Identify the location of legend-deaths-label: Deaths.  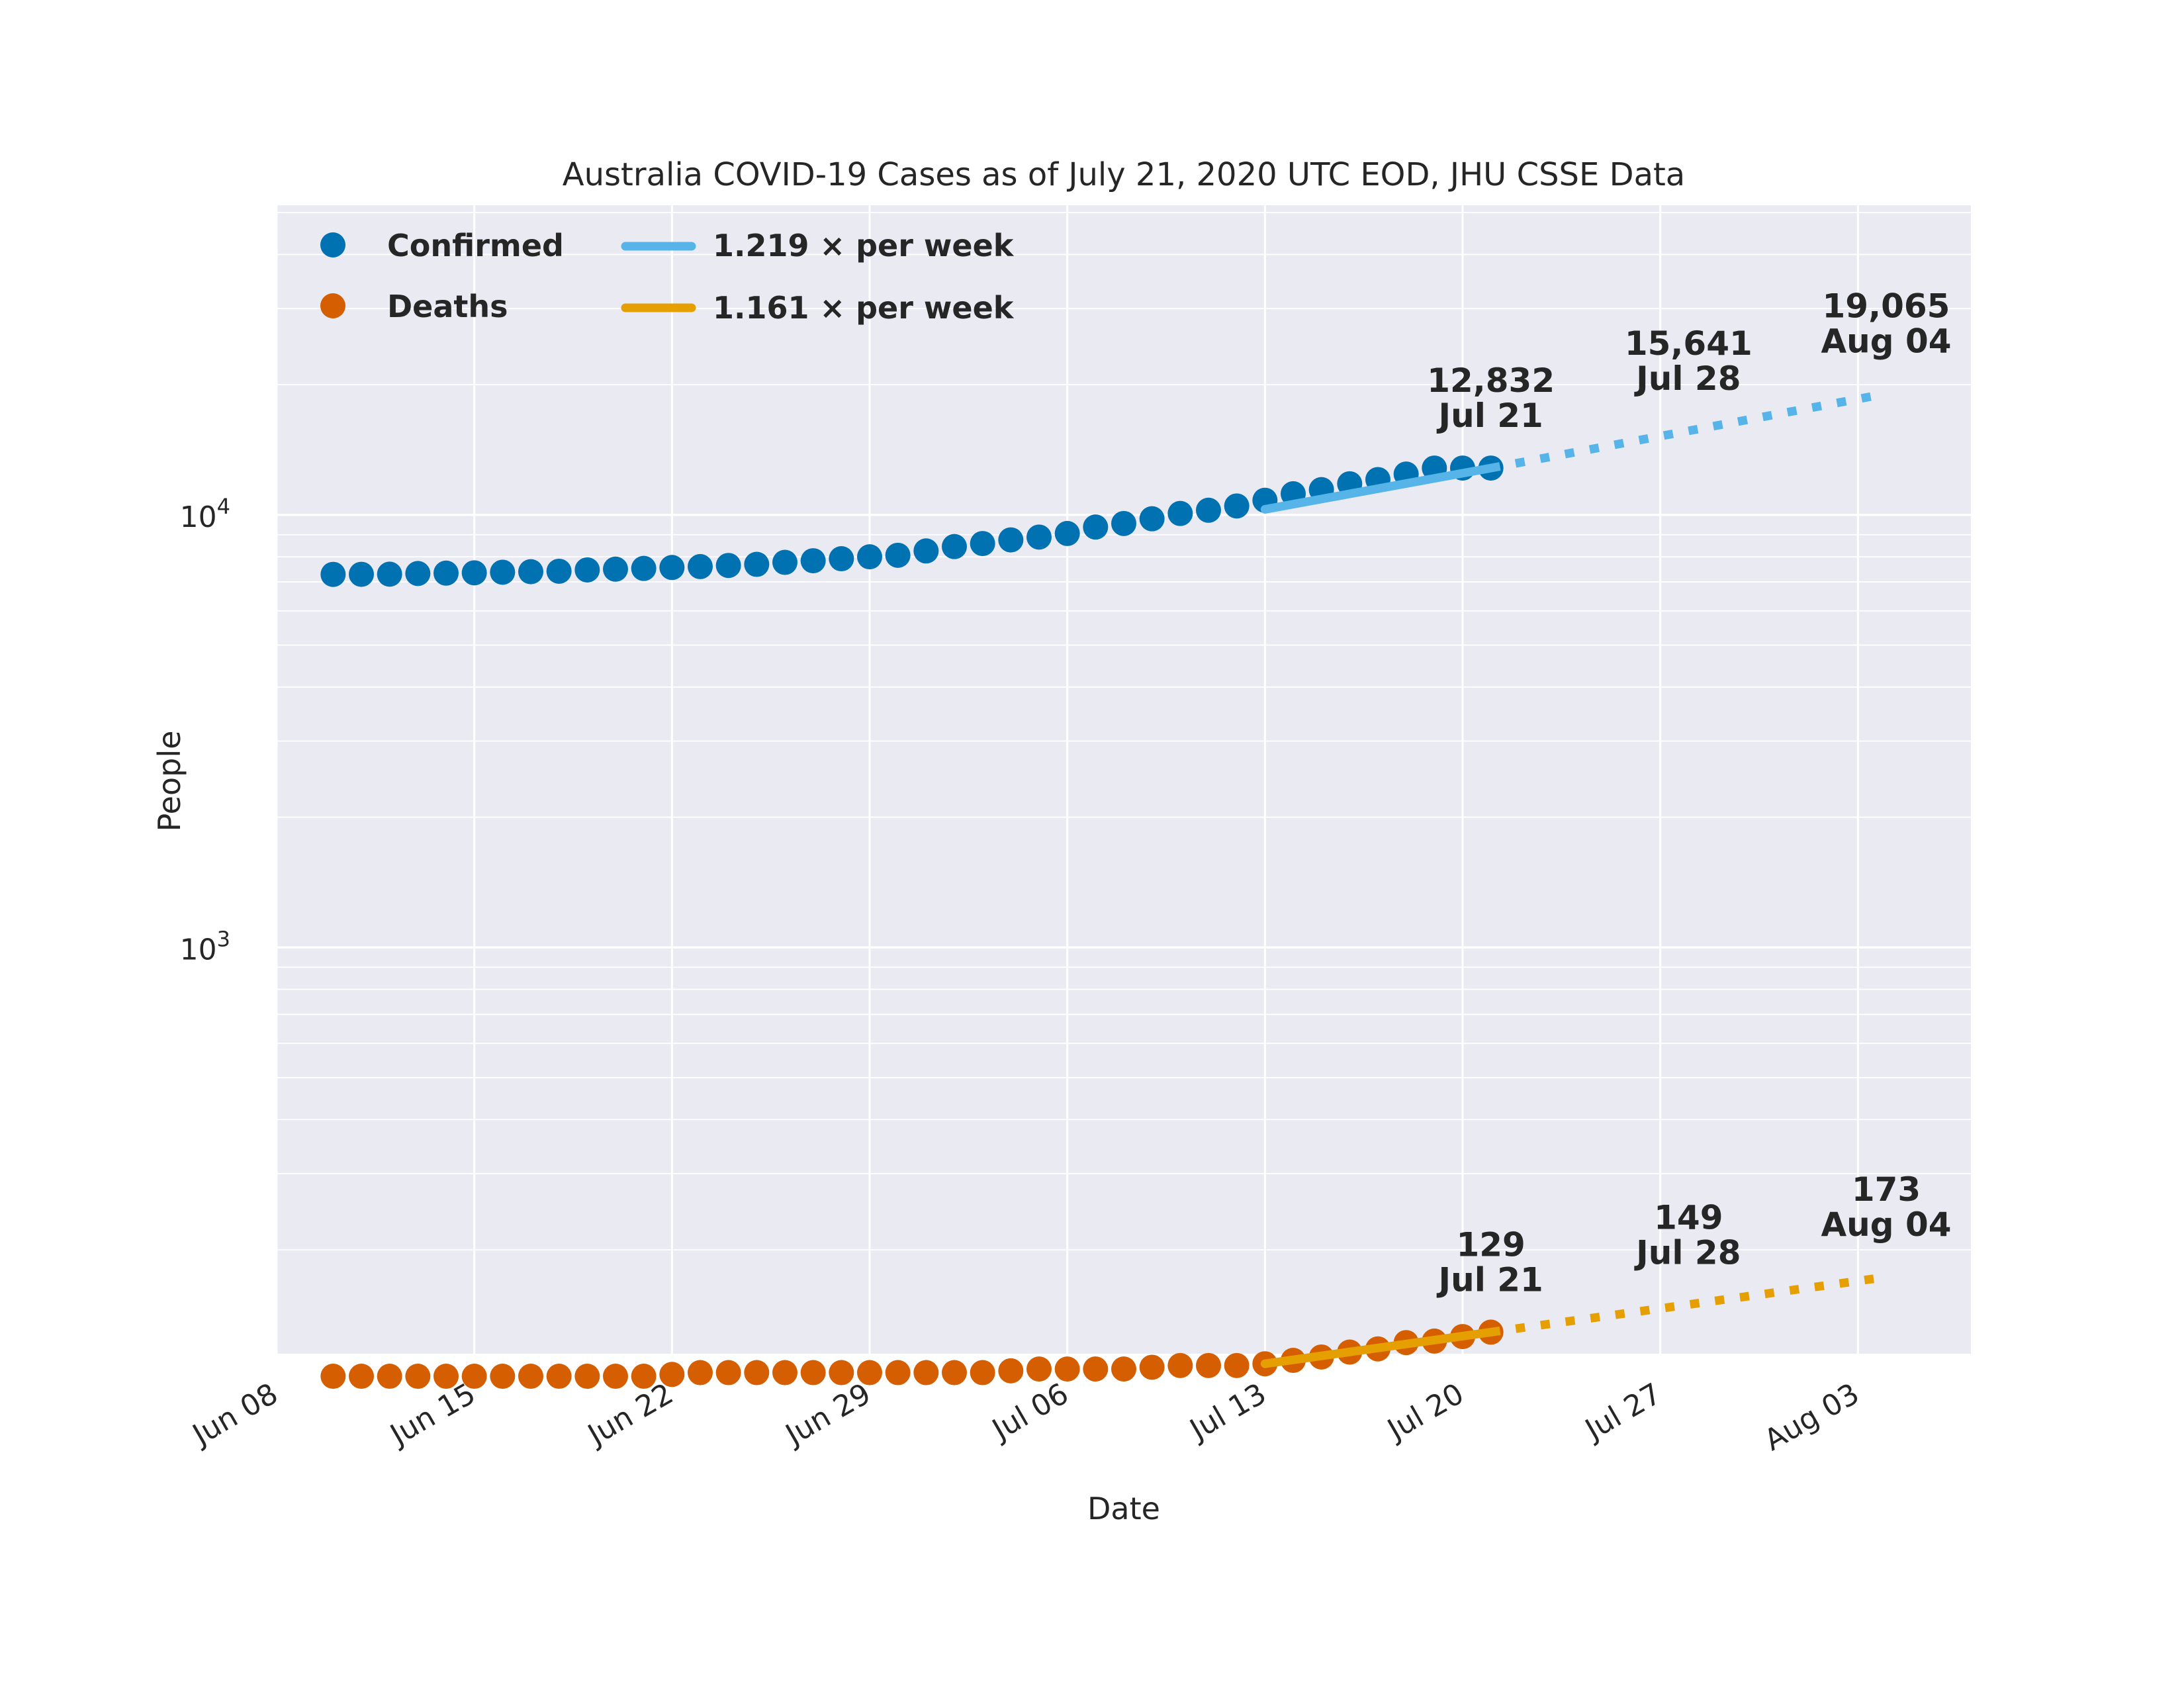
(447, 306).